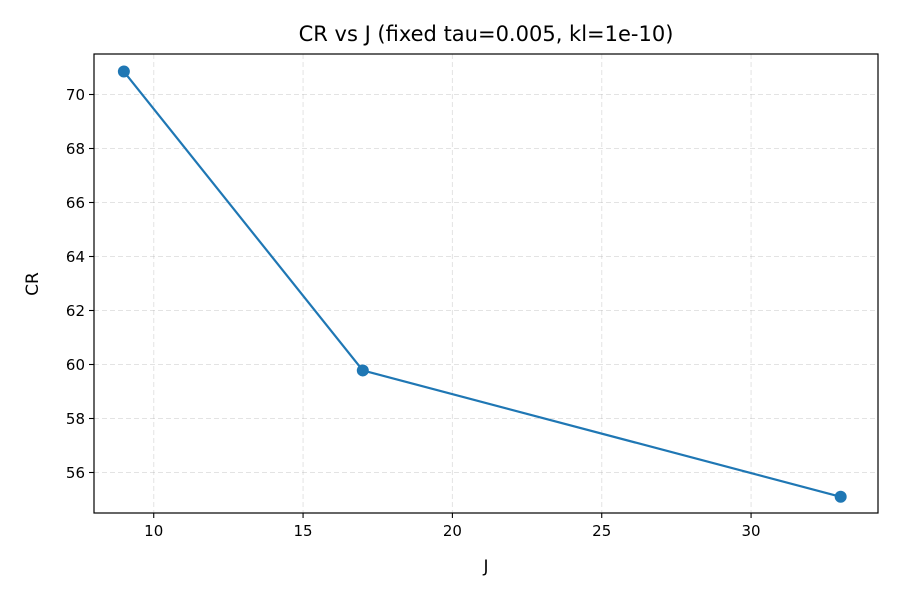  What do you see at coordinates (75, 473) in the screenshot?
I see `y-tick-label: 56` at bounding box center [75, 473].